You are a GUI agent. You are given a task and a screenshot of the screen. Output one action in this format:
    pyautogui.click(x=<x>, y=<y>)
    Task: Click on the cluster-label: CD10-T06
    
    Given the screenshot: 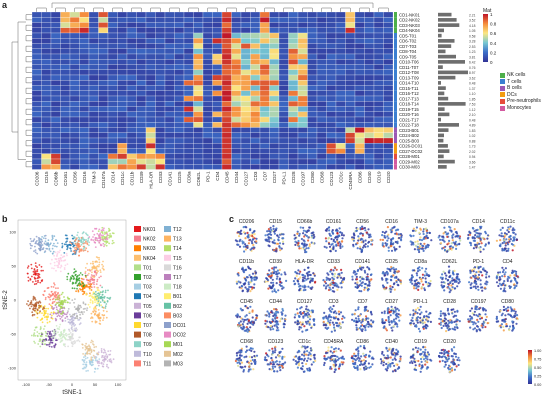 What is the action you would take?
    pyautogui.click(x=409, y=62)
    